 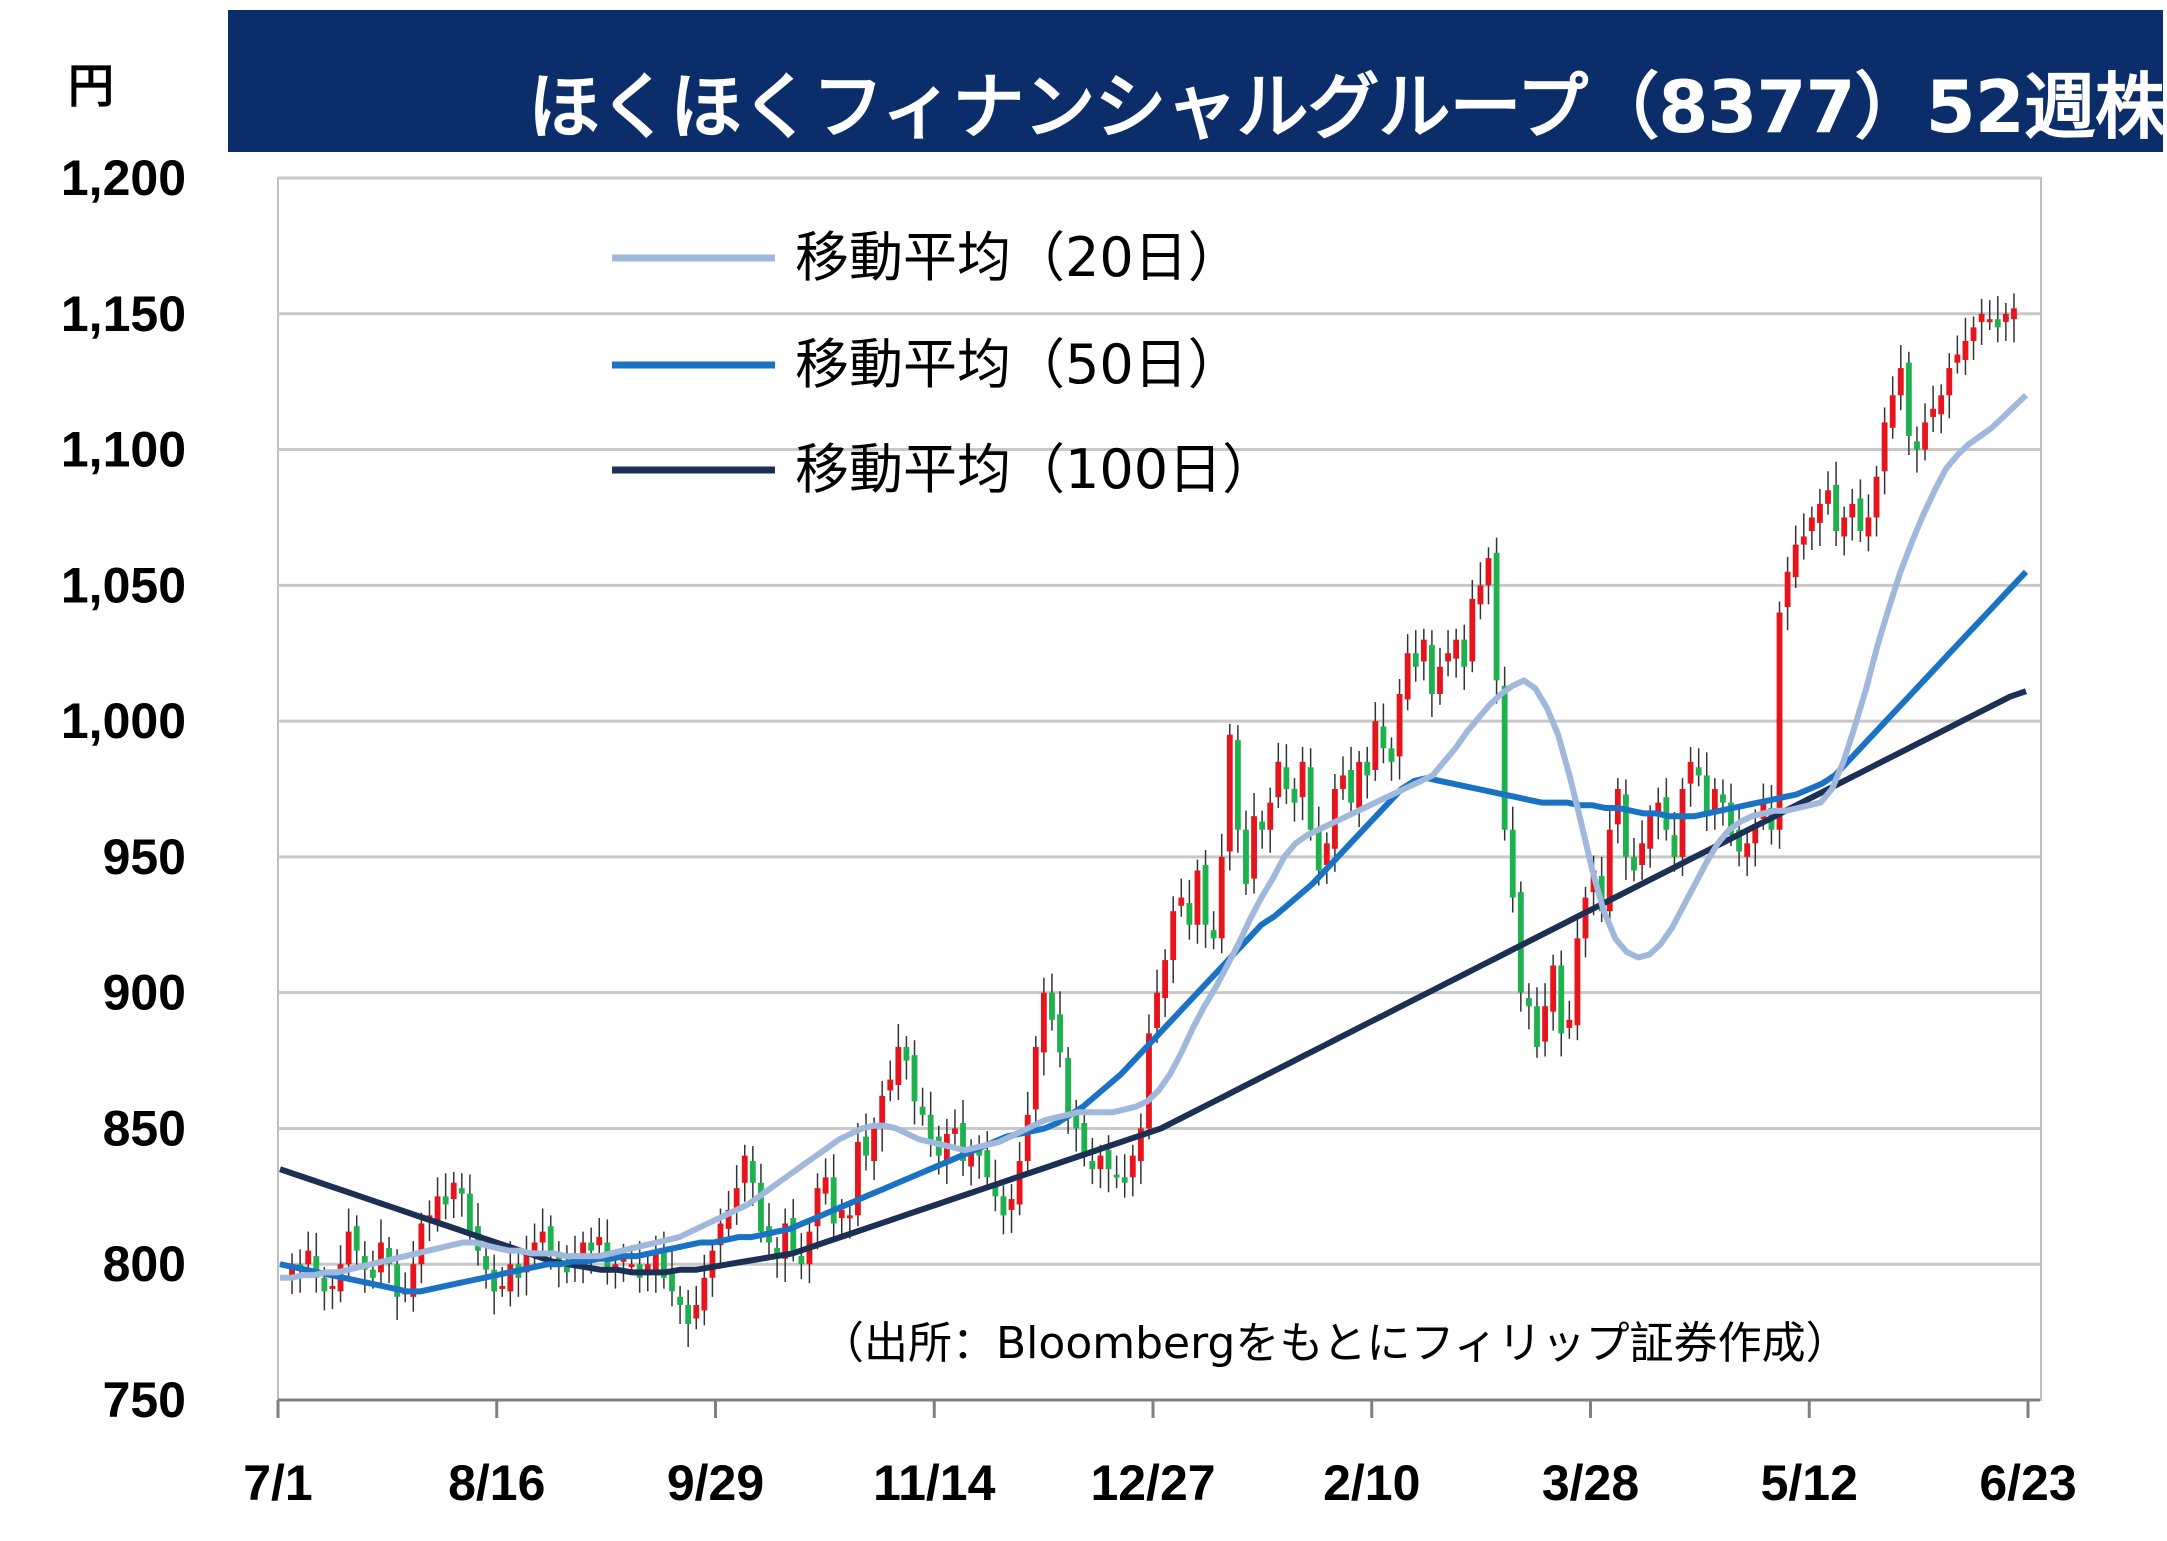 What do you see at coordinates (144, 1264) in the screenshot?
I see `y-tick-label: 800` at bounding box center [144, 1264].